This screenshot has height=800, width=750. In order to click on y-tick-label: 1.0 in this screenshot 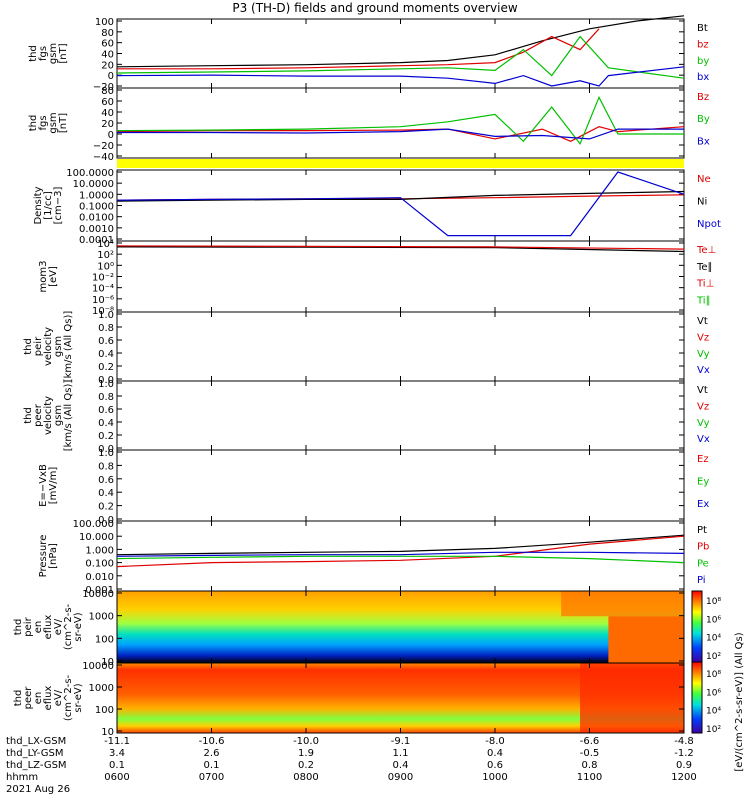, I will do `click(106, 384)`.